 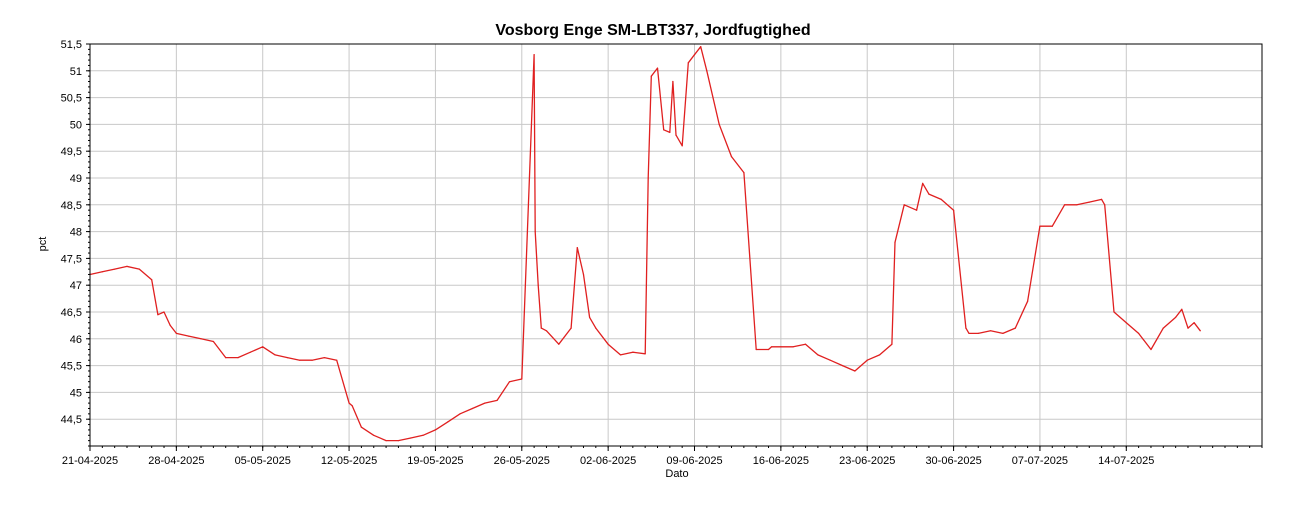 What do you see at coordinates (71, 206) in the screenshot?
I see `y-tick-label: 48,5` at bounding box center [71, 206].